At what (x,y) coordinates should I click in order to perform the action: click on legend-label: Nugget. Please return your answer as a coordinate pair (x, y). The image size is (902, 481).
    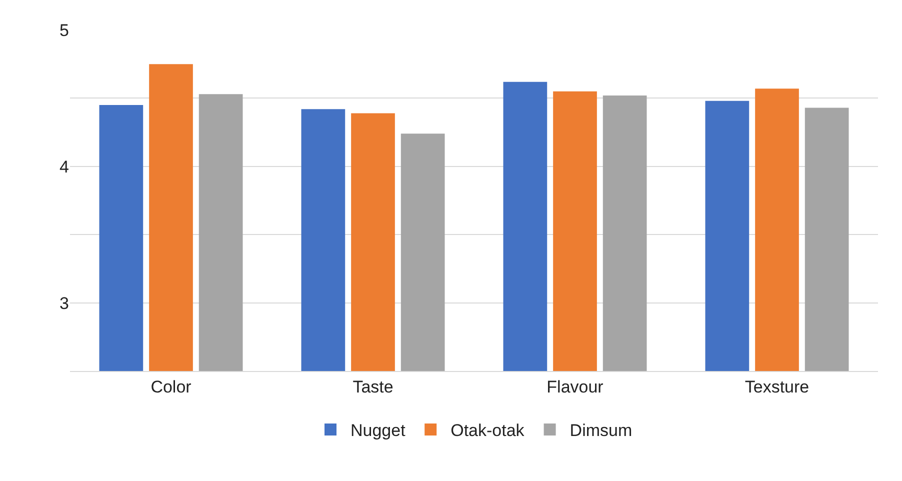
    Looking at the image, I should click on (378, 430).